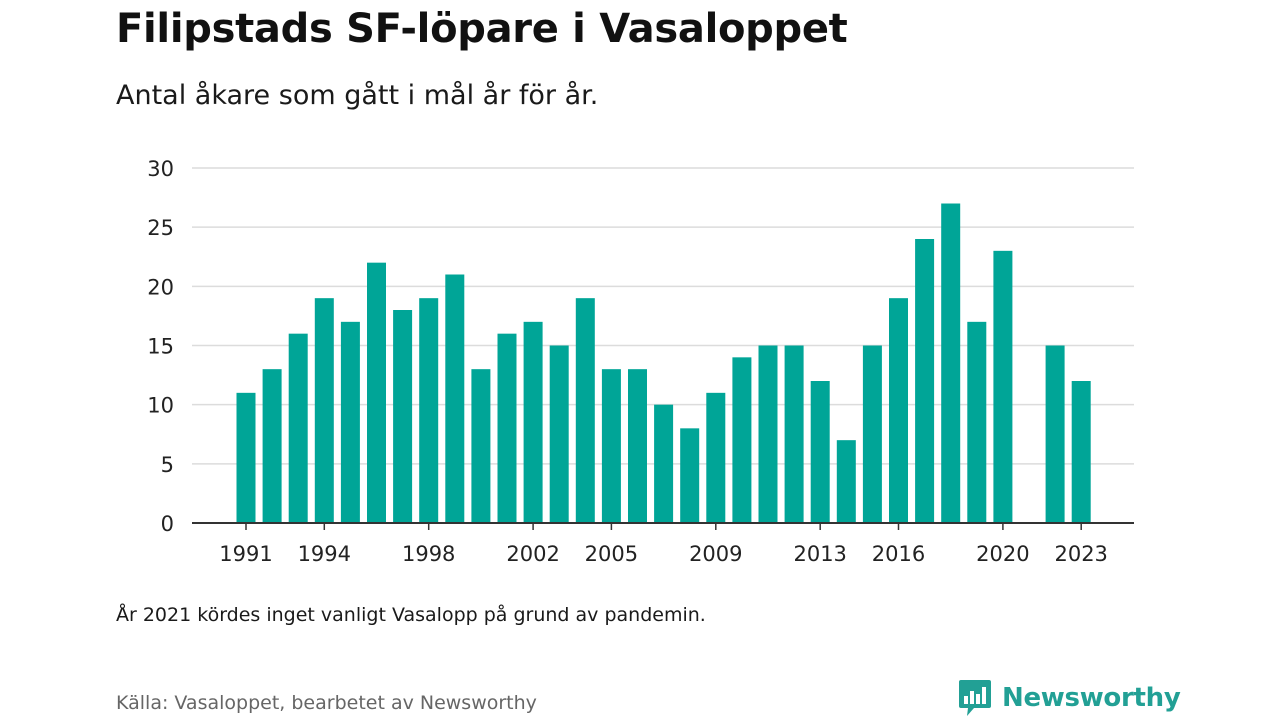 The image size is (1280, 720). I want to click on x-tick-label: 1994, so click(324, 554).